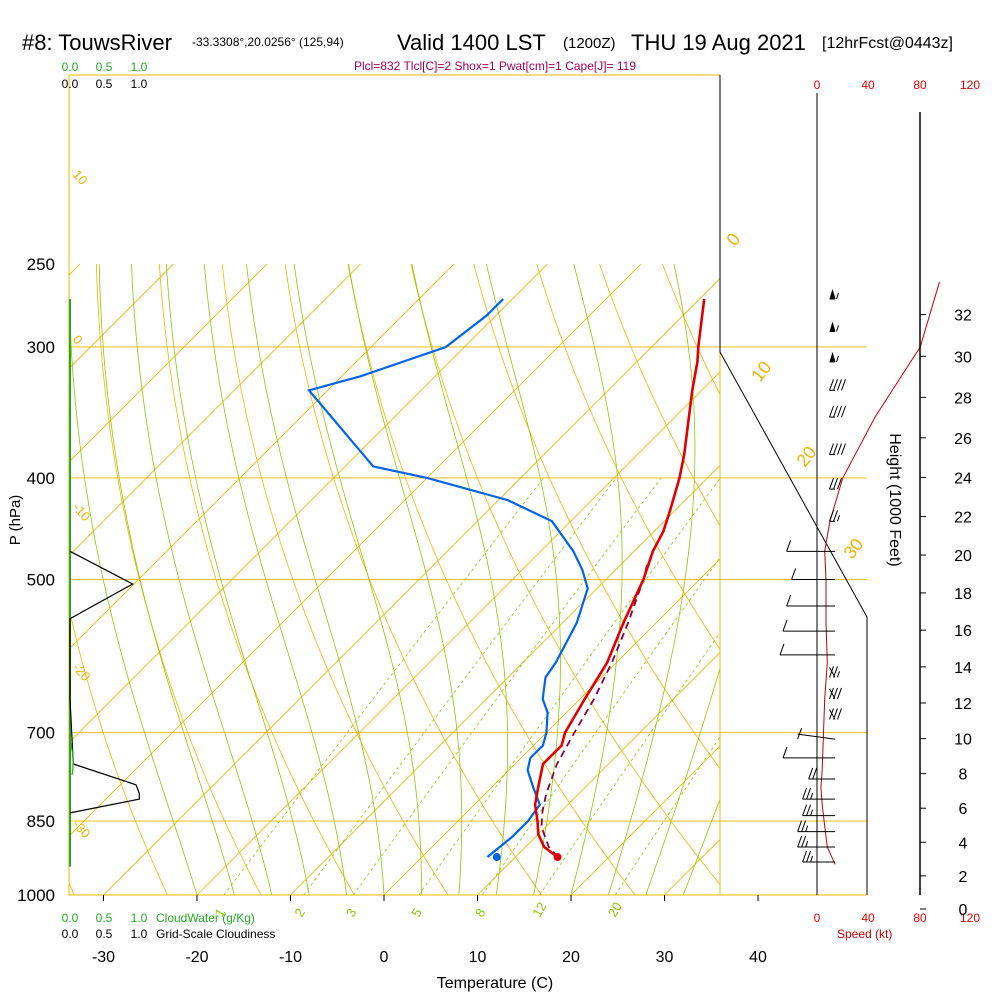  What do you see at coordinates (351, 913) in the screenshot?
I see `mixing-ratio-label: 3` at bounding box center [351, 913].